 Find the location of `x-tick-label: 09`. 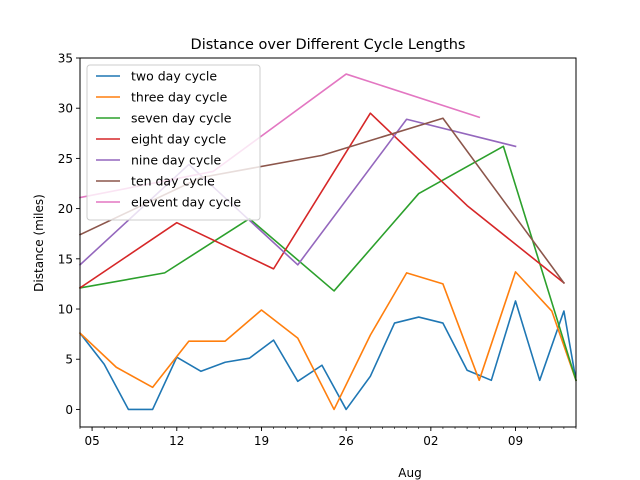

x-tick-label: 09 is located at coordinates (515, 441).